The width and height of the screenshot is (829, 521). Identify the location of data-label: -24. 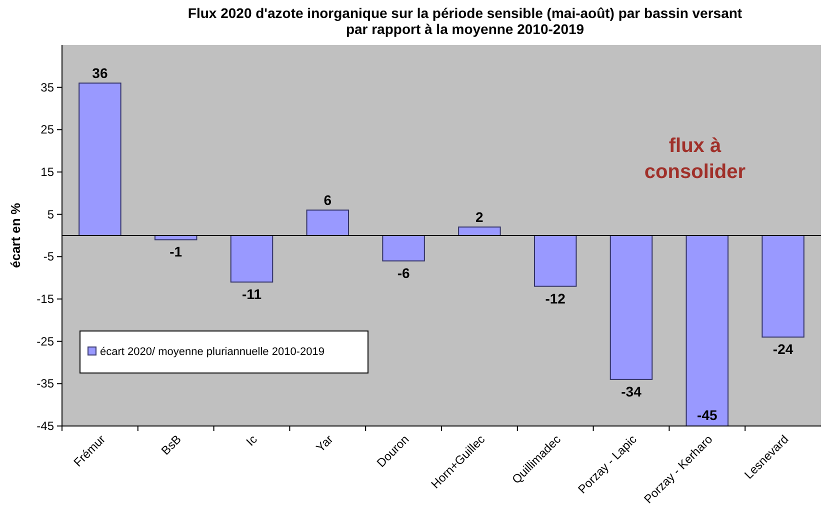
(783, 349).